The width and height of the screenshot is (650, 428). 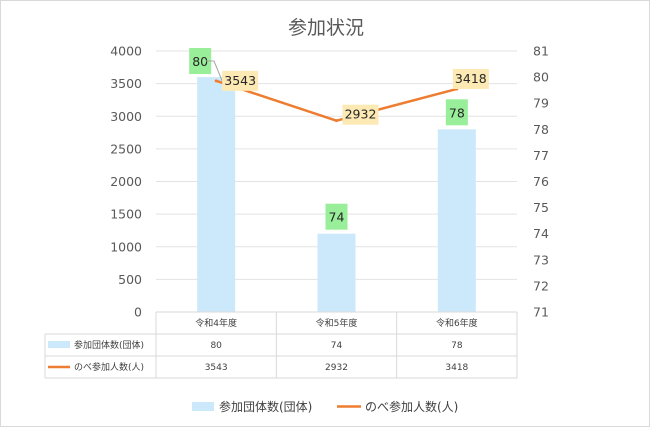 What do you see at coordinates (541, 51) in the screenshot?
I see `right-tick-label: 81` at bounding box center [541, 51].